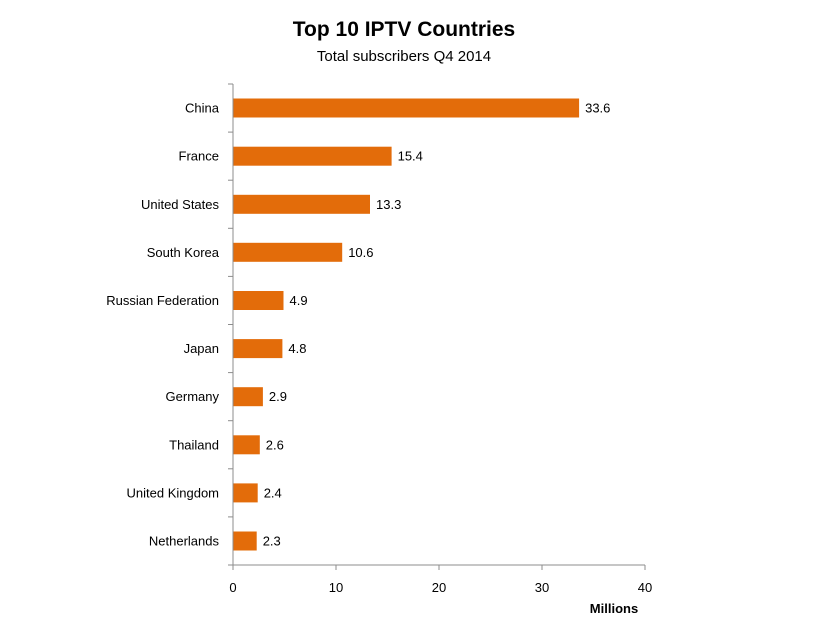  What do you see at coordinates (275, 444) in the screenshot?
I see `data-label: 2.6` at bounding box center [275, 444].